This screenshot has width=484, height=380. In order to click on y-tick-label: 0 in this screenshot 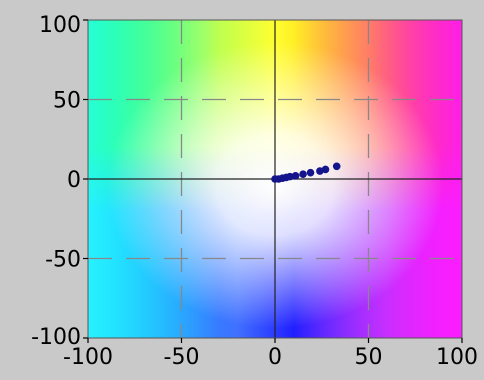, I will do `click(74, 180)`.